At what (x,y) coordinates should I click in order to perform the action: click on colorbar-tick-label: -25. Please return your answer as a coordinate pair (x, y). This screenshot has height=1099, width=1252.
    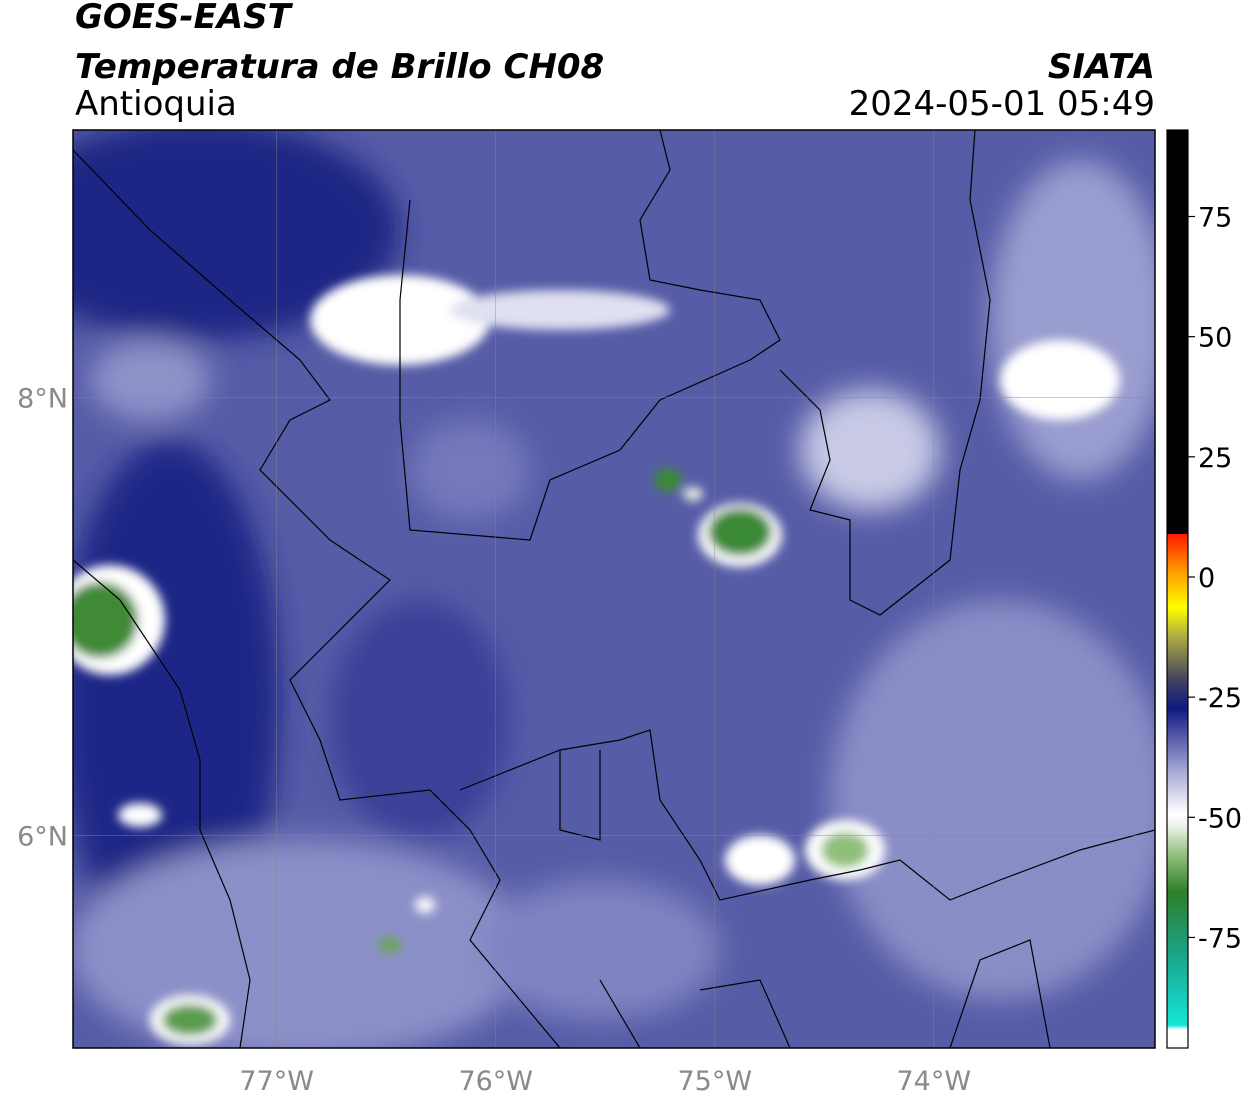
    Looking at the image, I should click on (1220, 698).